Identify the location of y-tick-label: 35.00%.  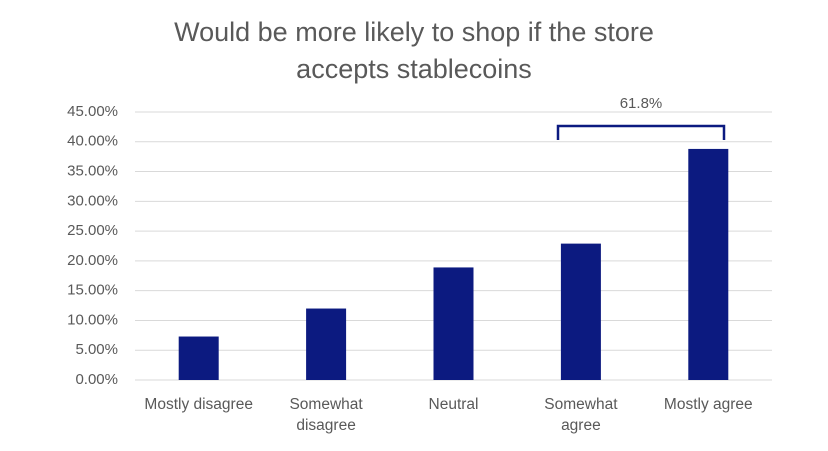
(92, 171).